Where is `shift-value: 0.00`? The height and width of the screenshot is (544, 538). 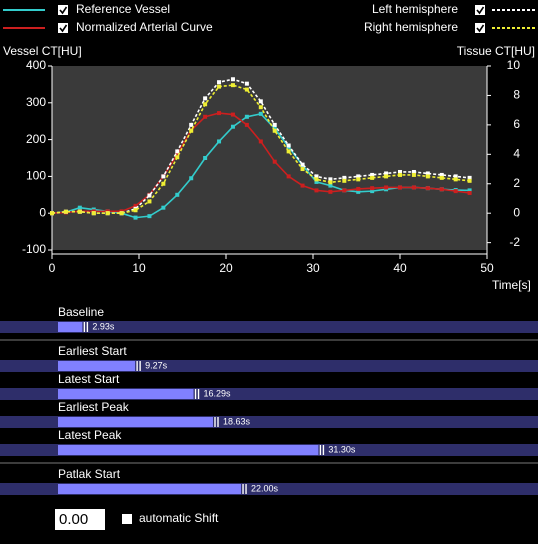 shift-value: 0.00 is located at coordinates (73, 519).